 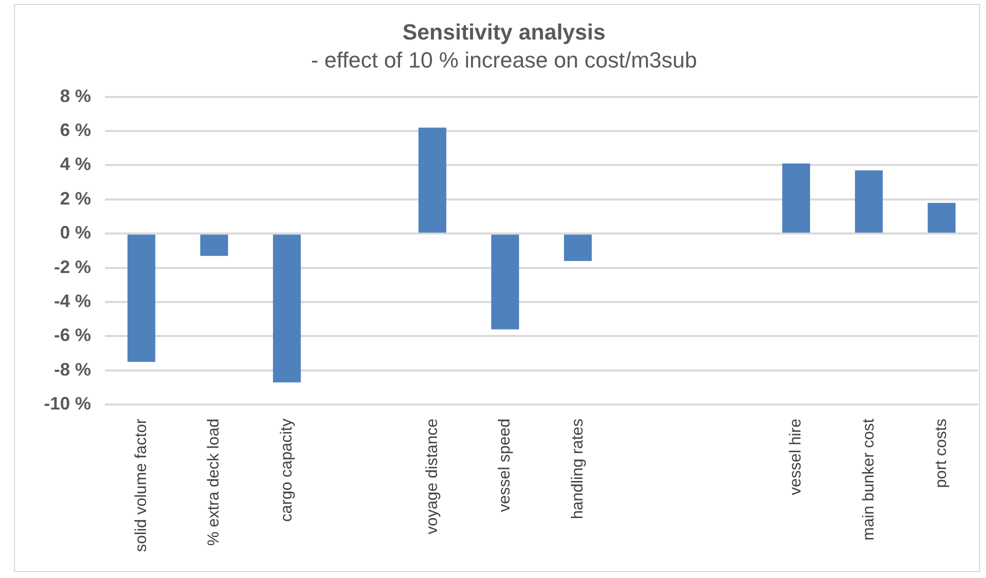 I want to click on y-tick-label: -4 %, so click(x=73, y=300).